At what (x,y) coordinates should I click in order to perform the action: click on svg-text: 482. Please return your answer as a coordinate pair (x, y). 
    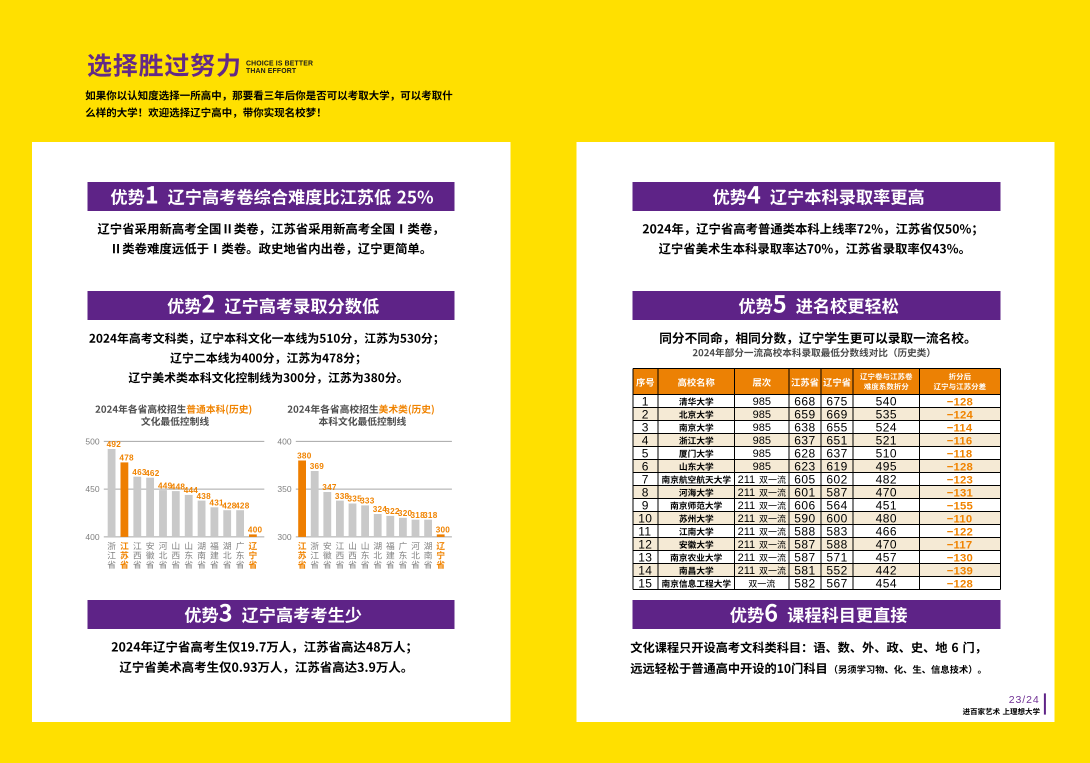
    Looking at the image, I should click on (886, 479).